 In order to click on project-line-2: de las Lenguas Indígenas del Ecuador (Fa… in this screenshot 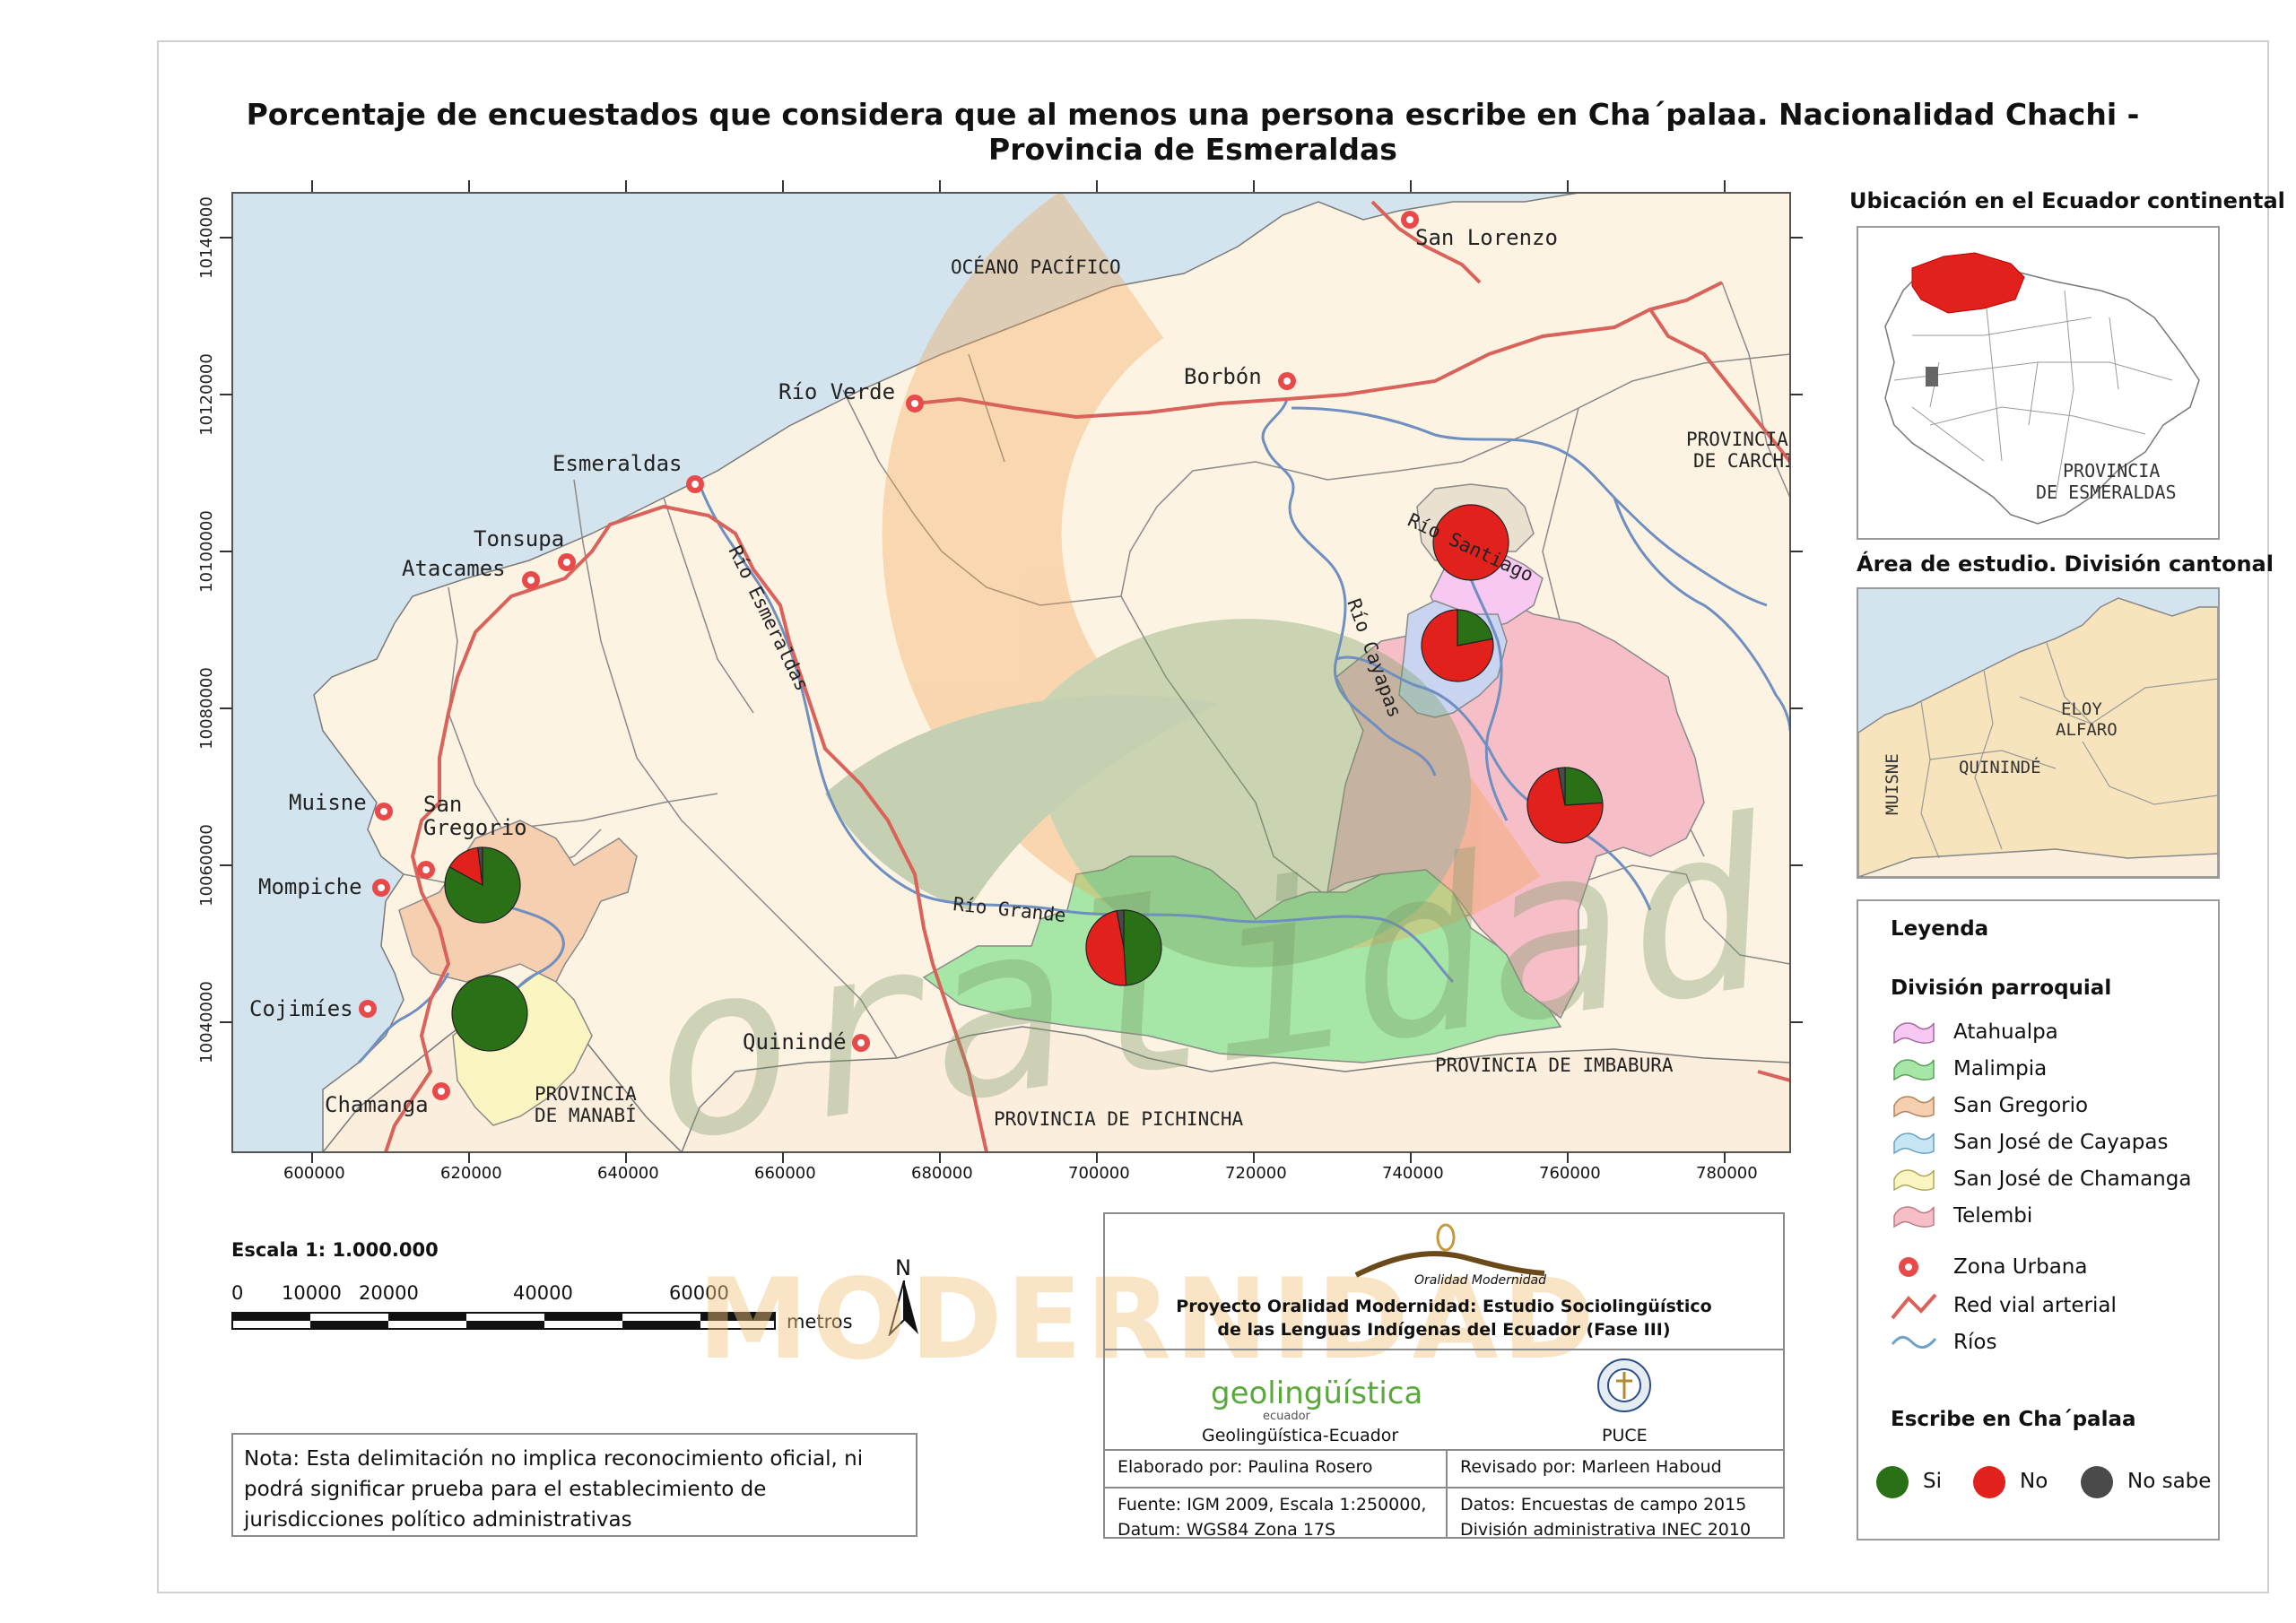, I will do `click(1444, 1330)`.